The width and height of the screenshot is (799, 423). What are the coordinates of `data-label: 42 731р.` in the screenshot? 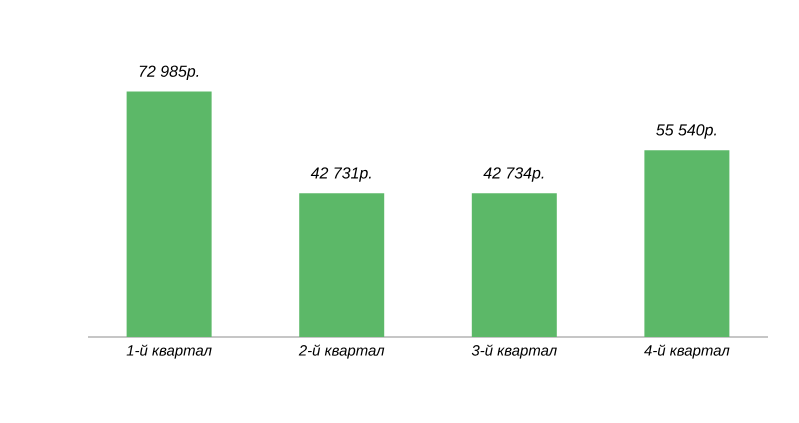 It's located at (340, 174).